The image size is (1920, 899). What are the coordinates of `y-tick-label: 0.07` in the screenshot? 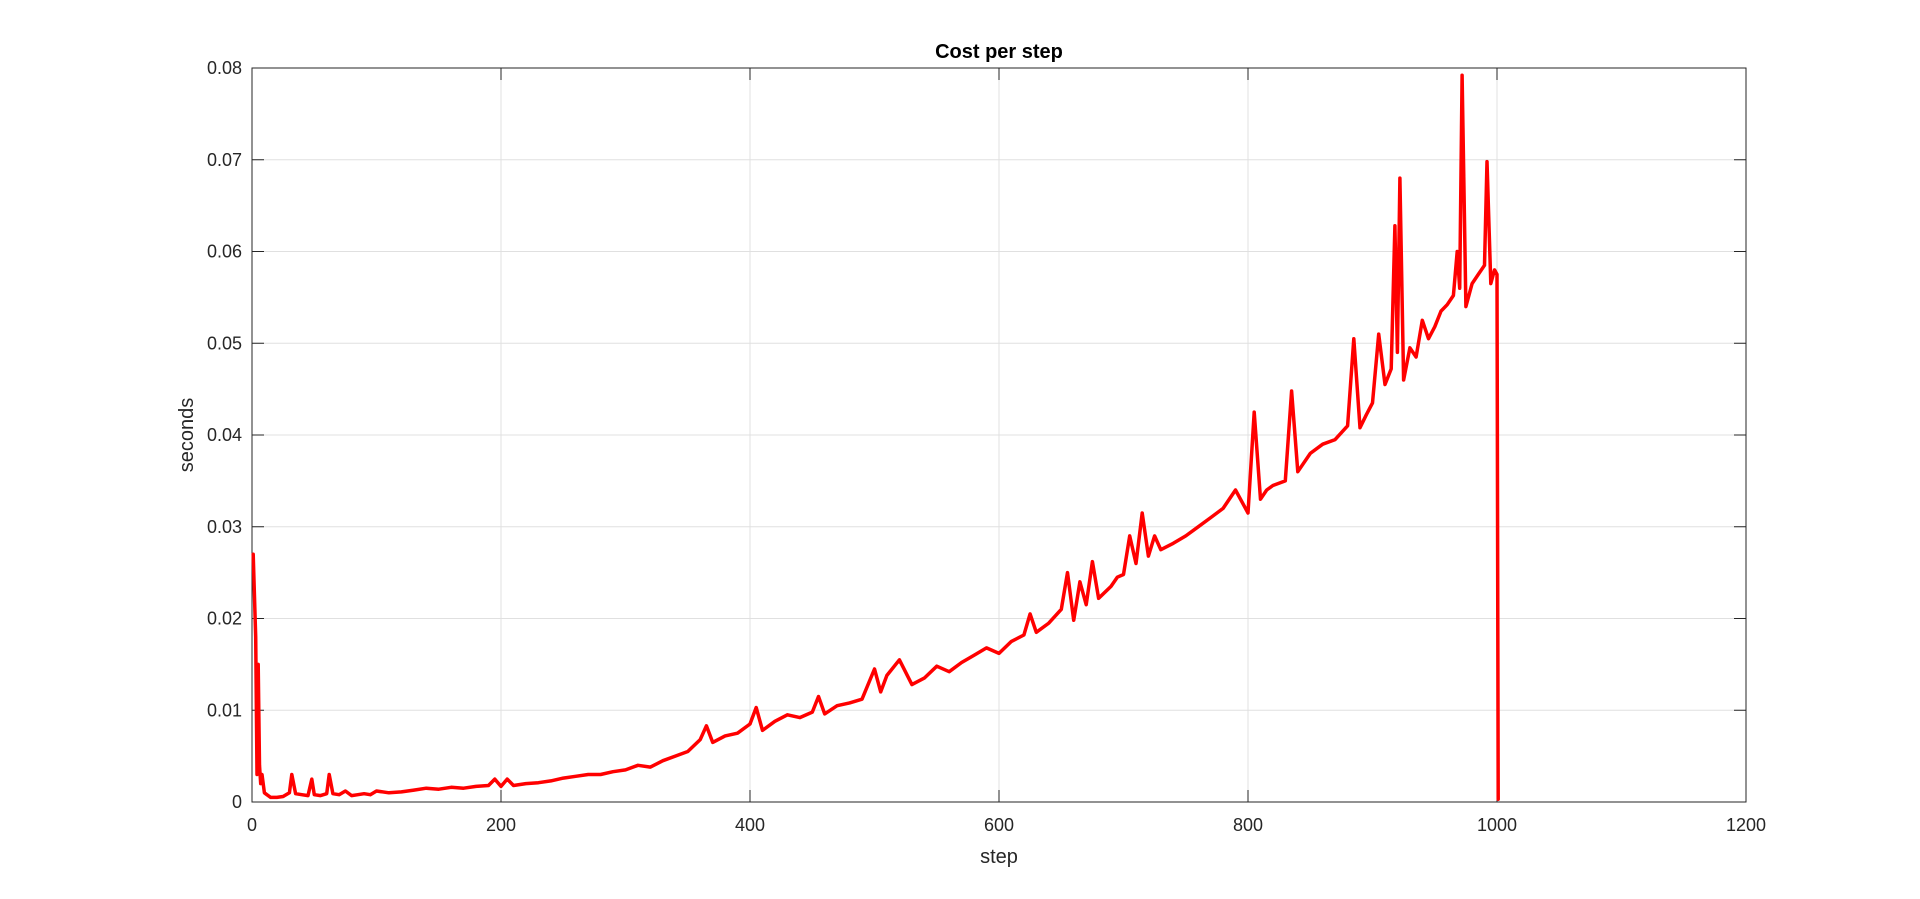 It's located at (224, 160).